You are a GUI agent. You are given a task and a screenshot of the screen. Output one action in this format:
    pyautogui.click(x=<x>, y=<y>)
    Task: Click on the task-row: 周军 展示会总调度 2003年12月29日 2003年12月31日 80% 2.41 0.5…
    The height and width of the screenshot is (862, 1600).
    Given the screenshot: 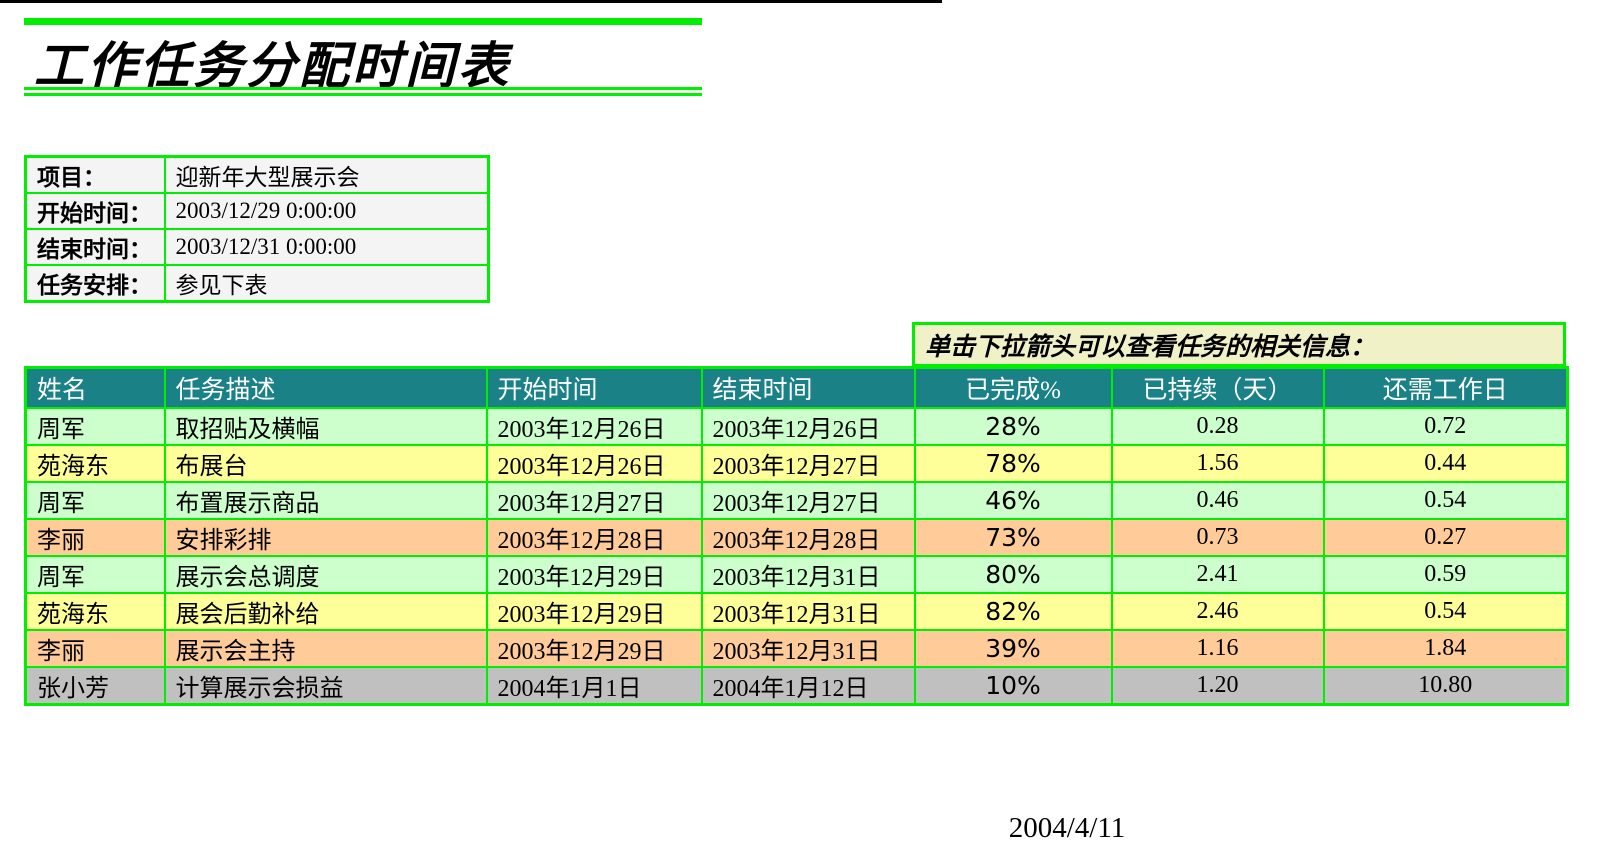 What is the action you would take?
    pyautogui.click(x=796, y=574)
    